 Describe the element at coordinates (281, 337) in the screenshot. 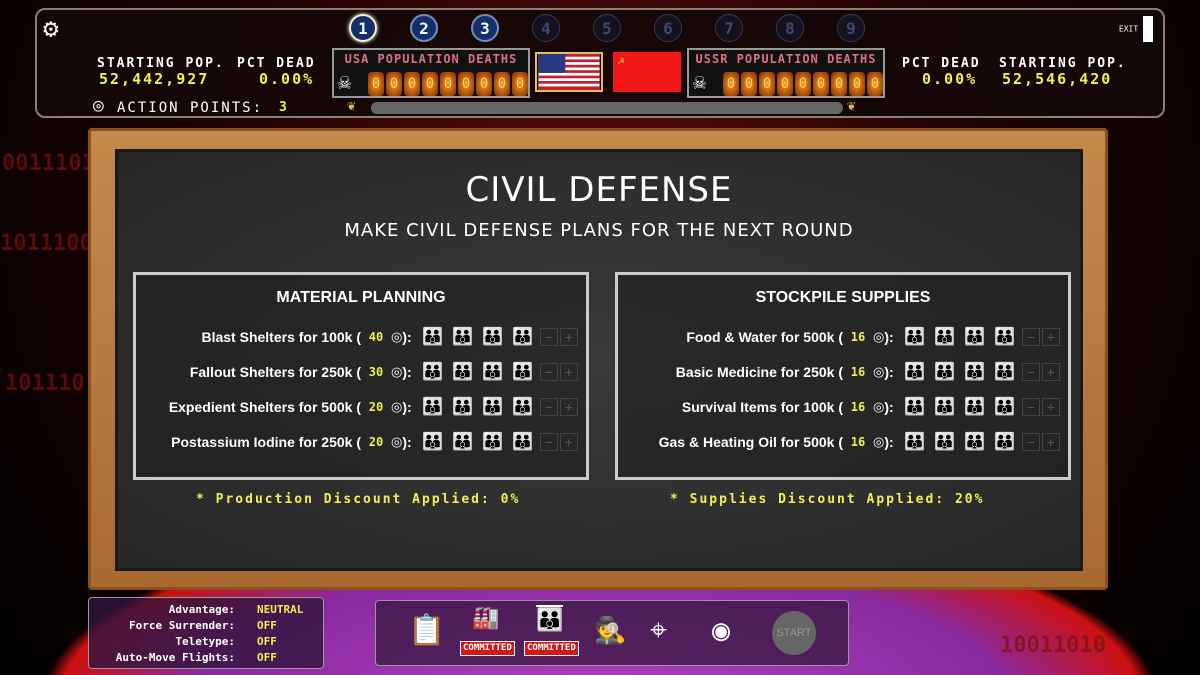

I see `item-name: Blast Shelters for 100k (` at that location.